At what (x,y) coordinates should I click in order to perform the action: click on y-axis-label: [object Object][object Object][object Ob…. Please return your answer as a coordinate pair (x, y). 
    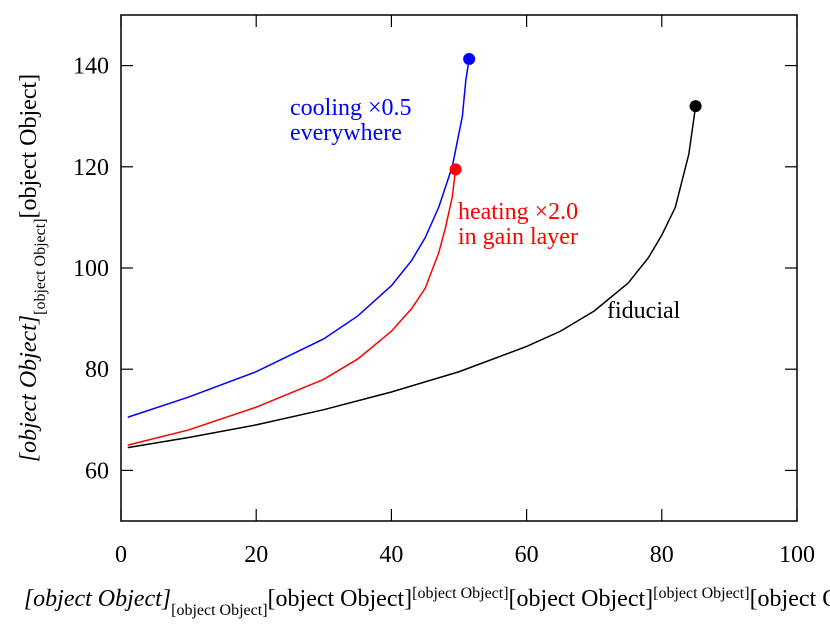
    Looking at the image, I should click on (32, 268).